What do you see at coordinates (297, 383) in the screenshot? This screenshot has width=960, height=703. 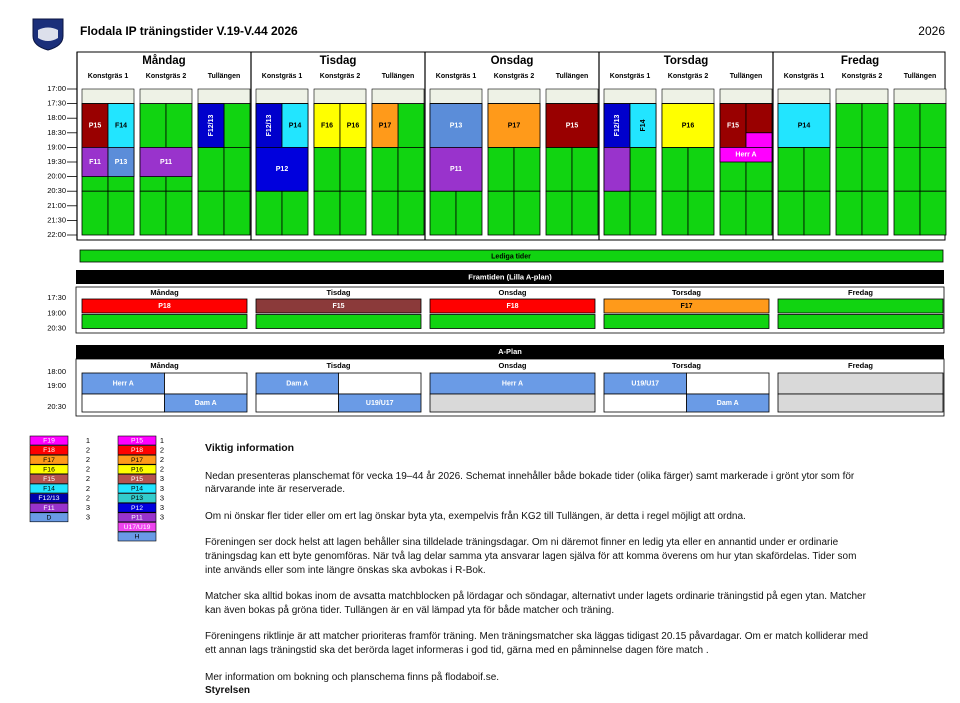 I see `booking-label: Dam A` at bounding box center [297, 383].